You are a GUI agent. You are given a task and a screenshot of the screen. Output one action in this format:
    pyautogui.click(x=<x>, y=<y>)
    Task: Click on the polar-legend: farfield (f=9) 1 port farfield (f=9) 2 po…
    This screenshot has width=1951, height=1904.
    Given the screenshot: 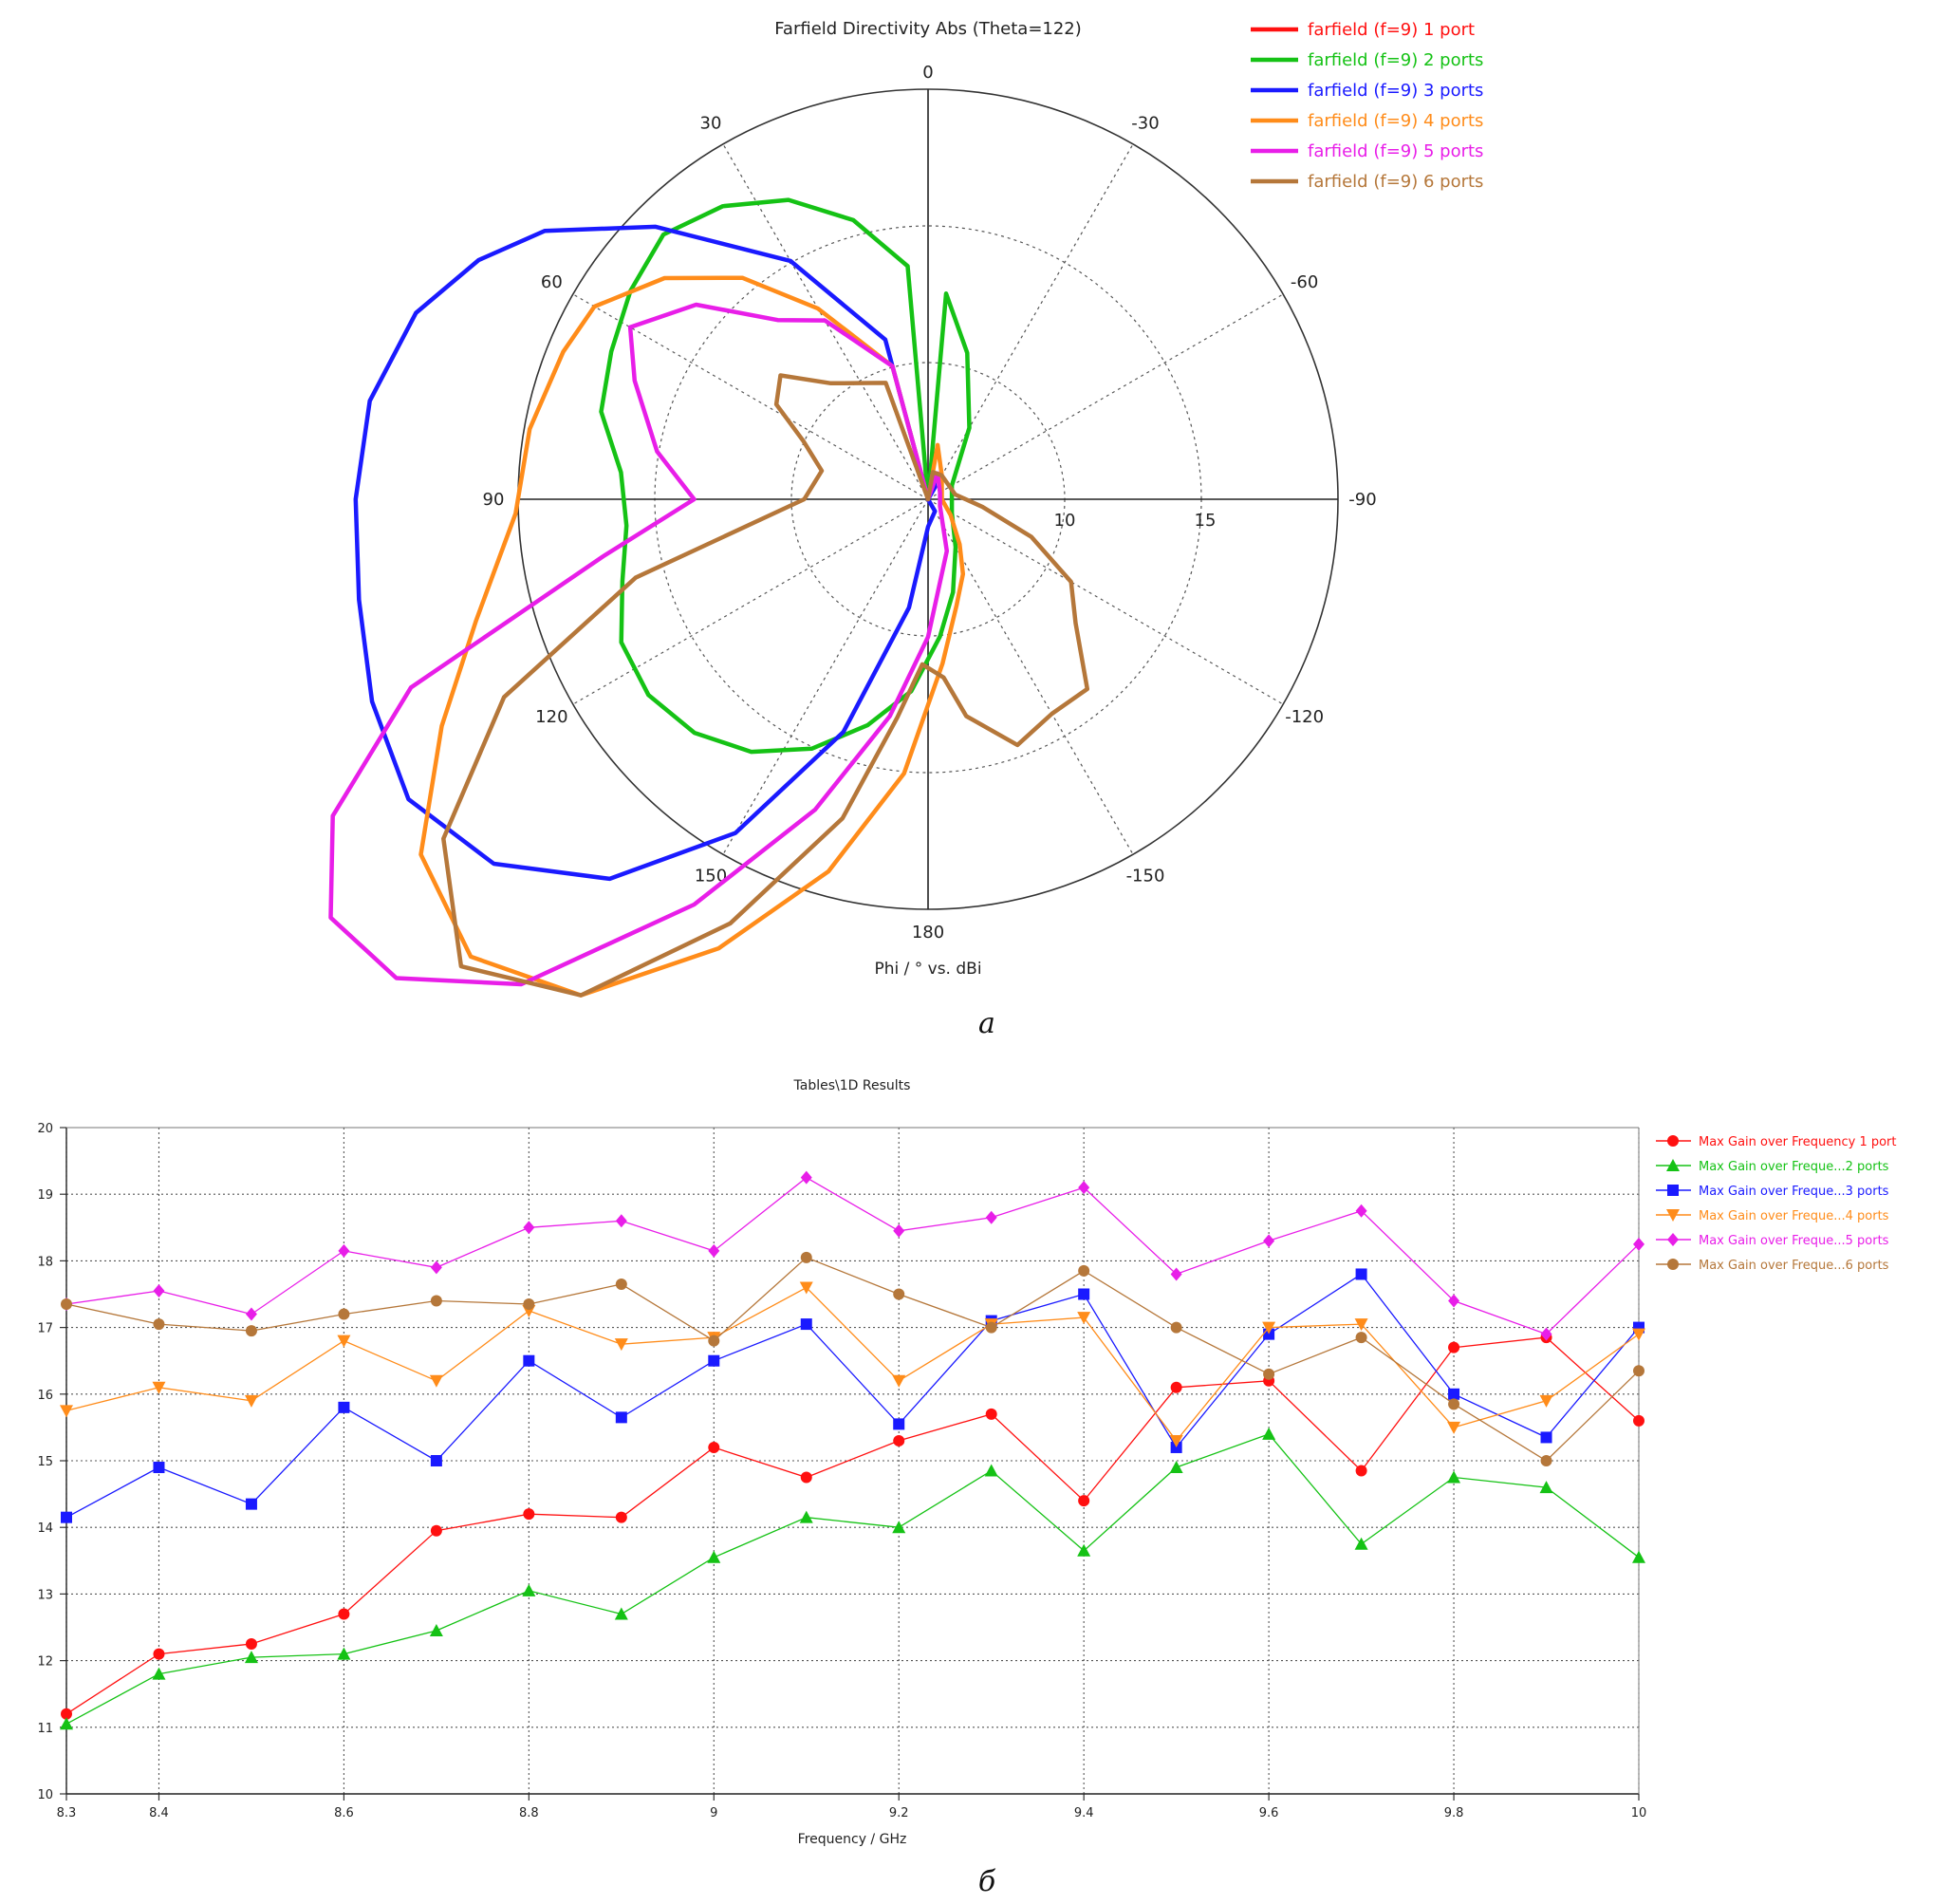 What is the action you would take?
    pyautogui.click(x=1367, y=106)
    